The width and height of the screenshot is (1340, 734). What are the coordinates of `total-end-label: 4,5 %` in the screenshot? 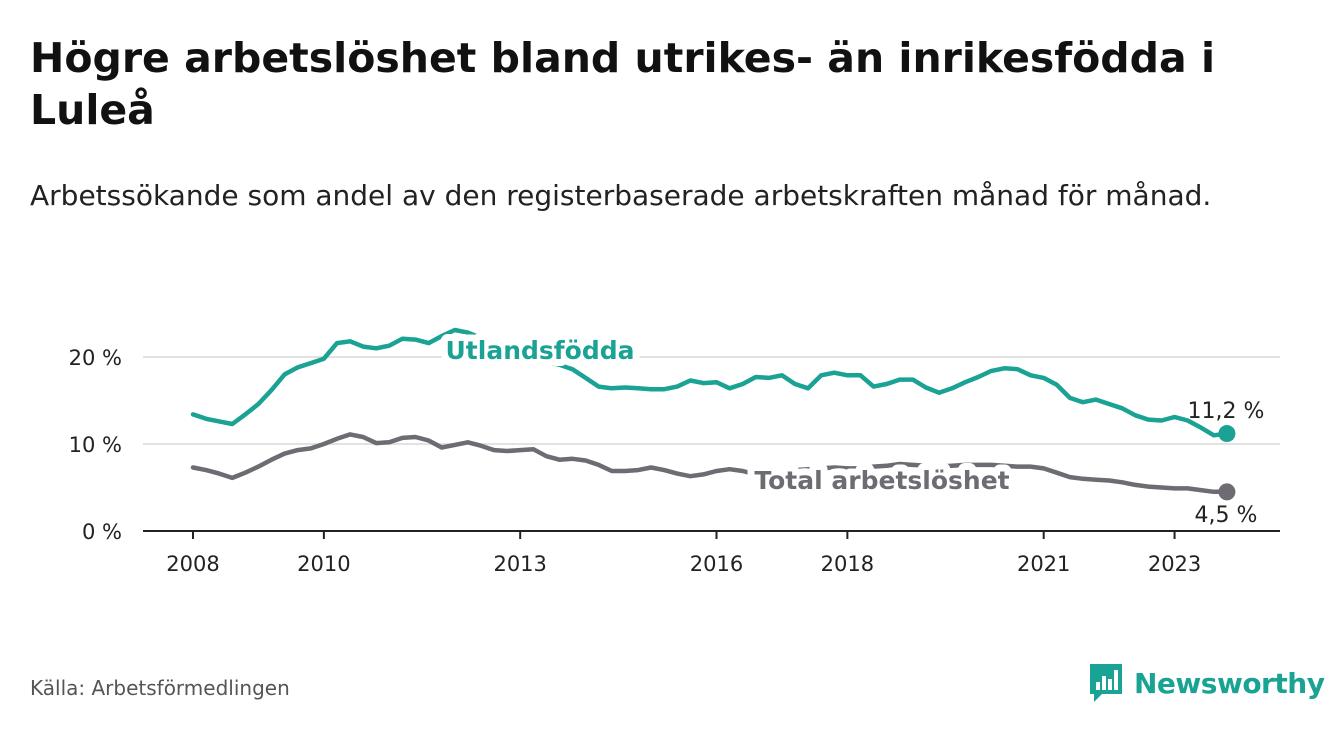 It's located at (1226, 515).